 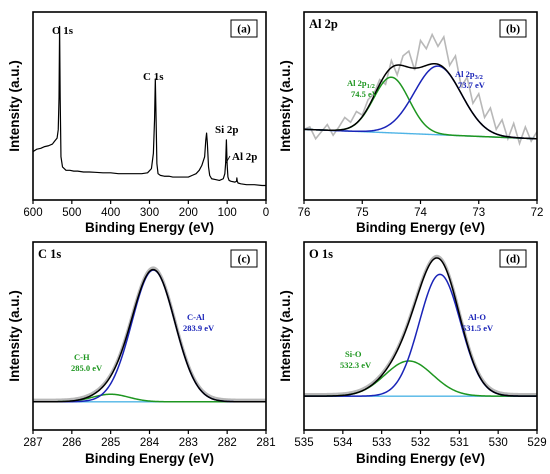 What do you see at coordinates (63, 31) in the screenshot?
I see `annotation-o1s: O 1s` at bounding box center [63, 31].